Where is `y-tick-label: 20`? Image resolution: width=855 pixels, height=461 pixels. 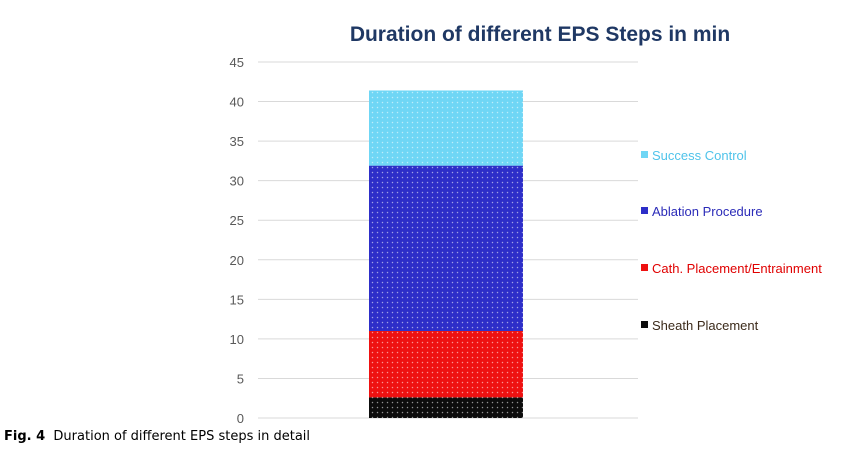 y-tick-label: 20 is located at coordinates (237, 260).